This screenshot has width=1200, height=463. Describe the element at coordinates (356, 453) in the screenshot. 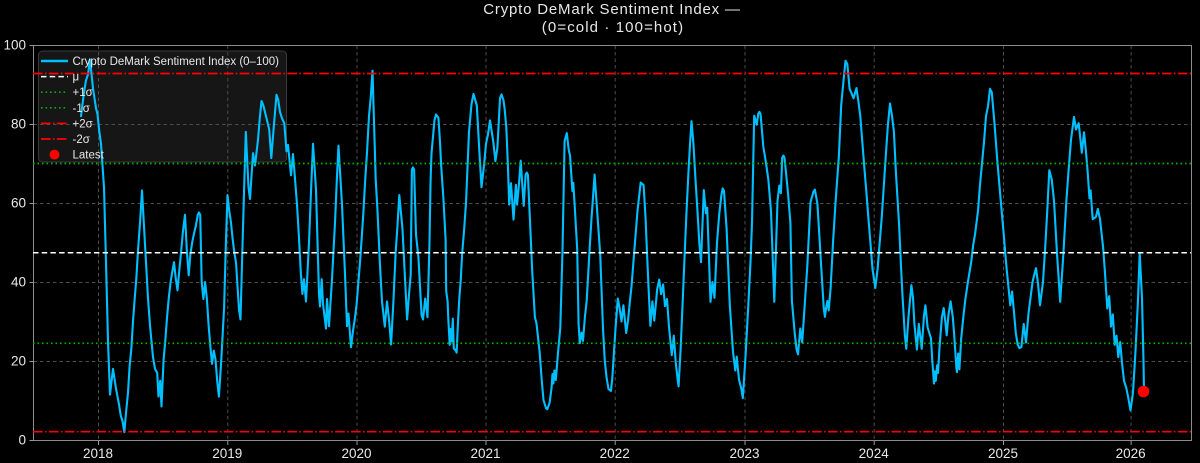

I see `svg-text: 2020` at that location.